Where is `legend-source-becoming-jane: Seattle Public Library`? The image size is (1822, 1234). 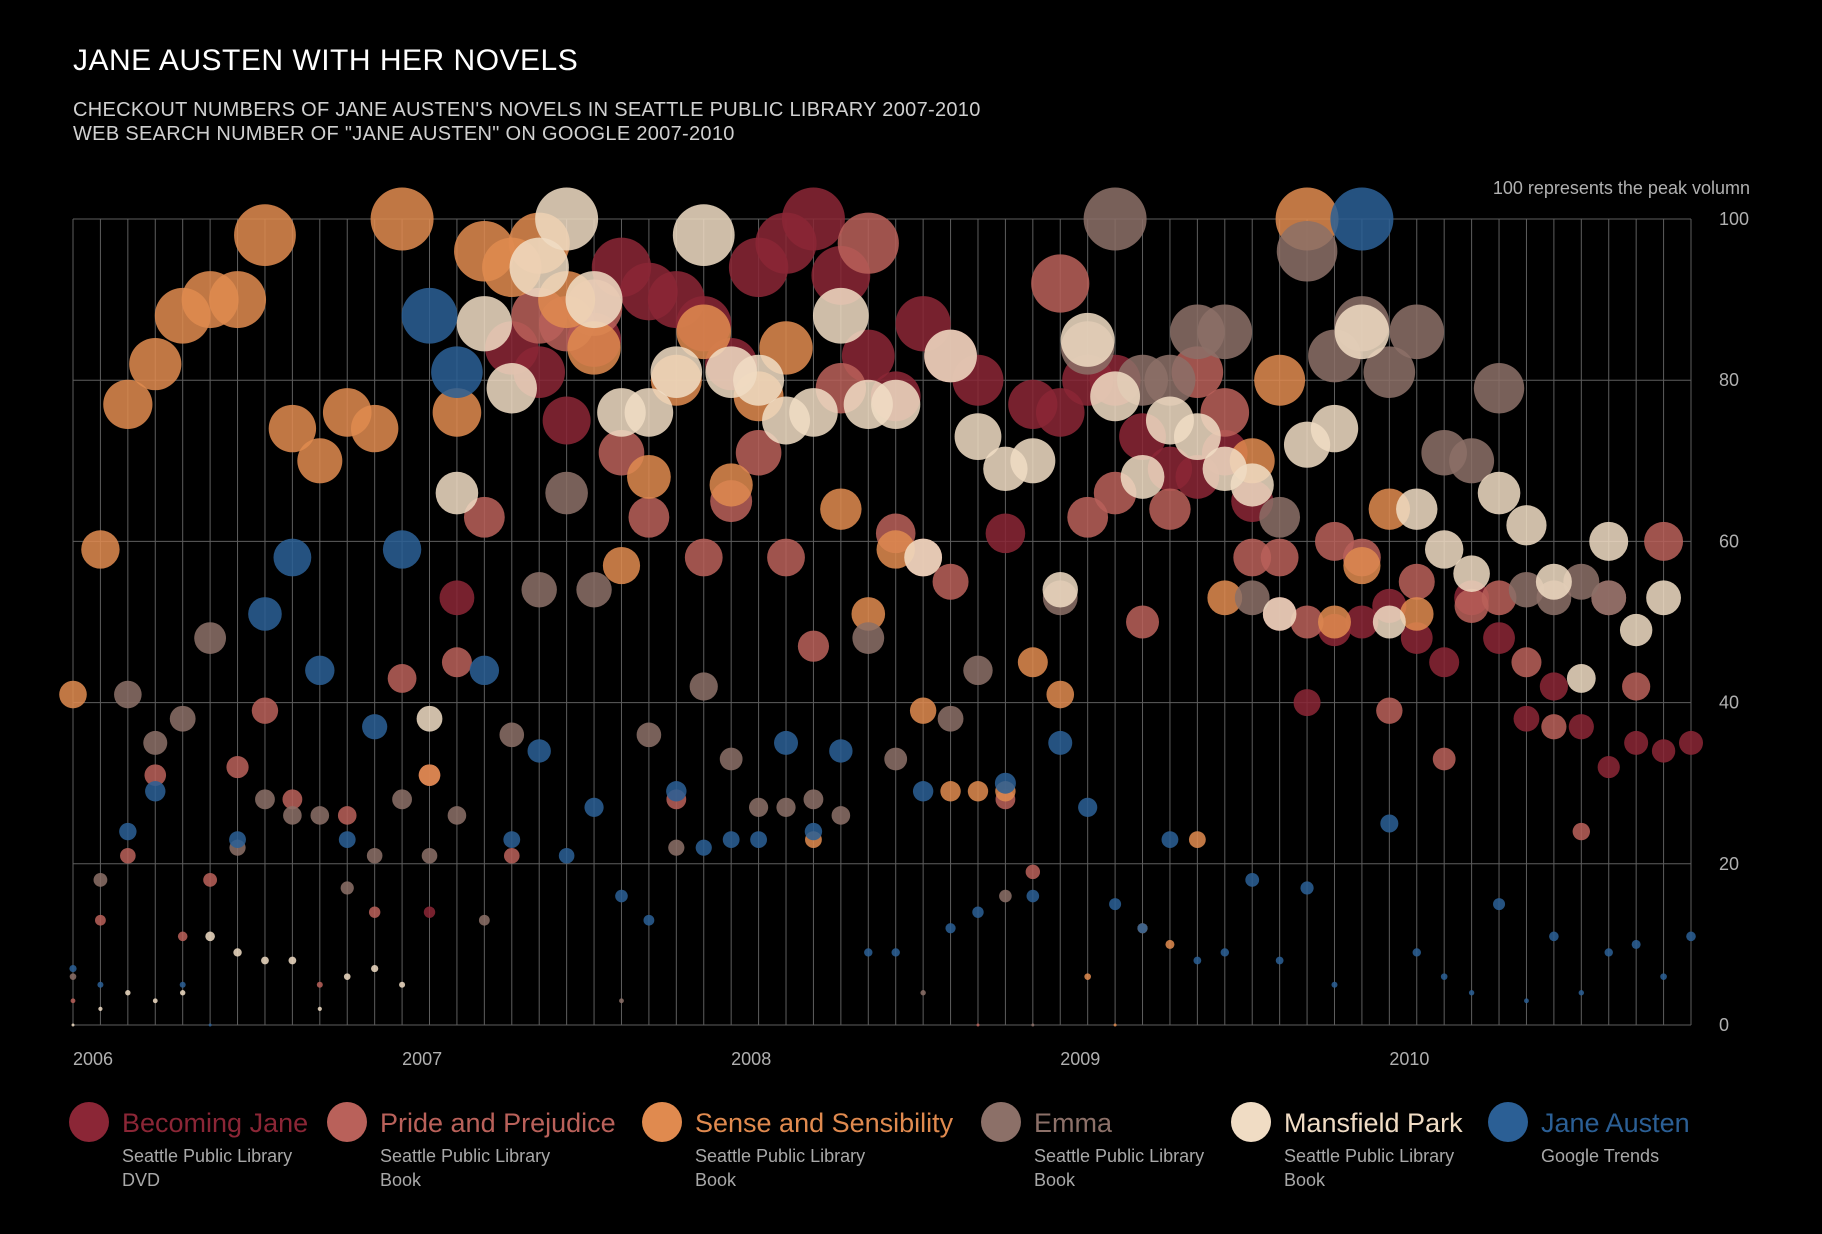 legend-source-becoming-jane: Seattle Public Library is located at coordinates (207, 1156).